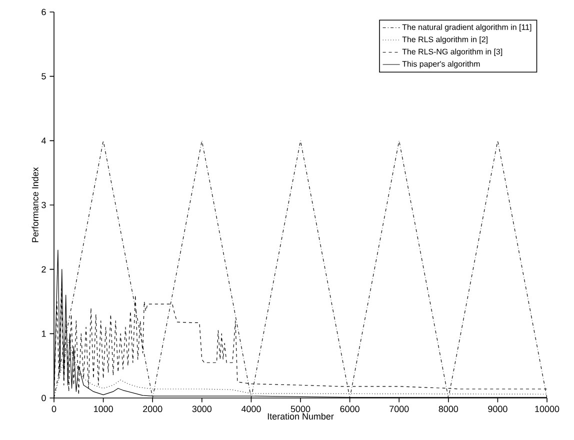 The image size is (574, 440). What do you see at coordinates (547, 409) in the screenshot?
I see `x-tick-label: 10000` at bounding box center [547, 409].